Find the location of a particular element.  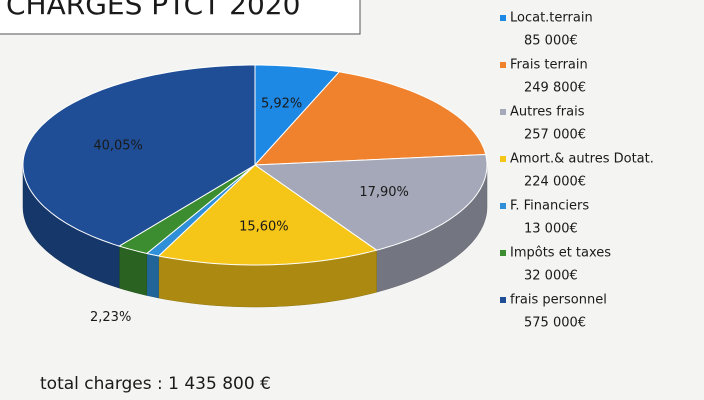

value-label: 32 000€ is located at coordinates (551, 276).